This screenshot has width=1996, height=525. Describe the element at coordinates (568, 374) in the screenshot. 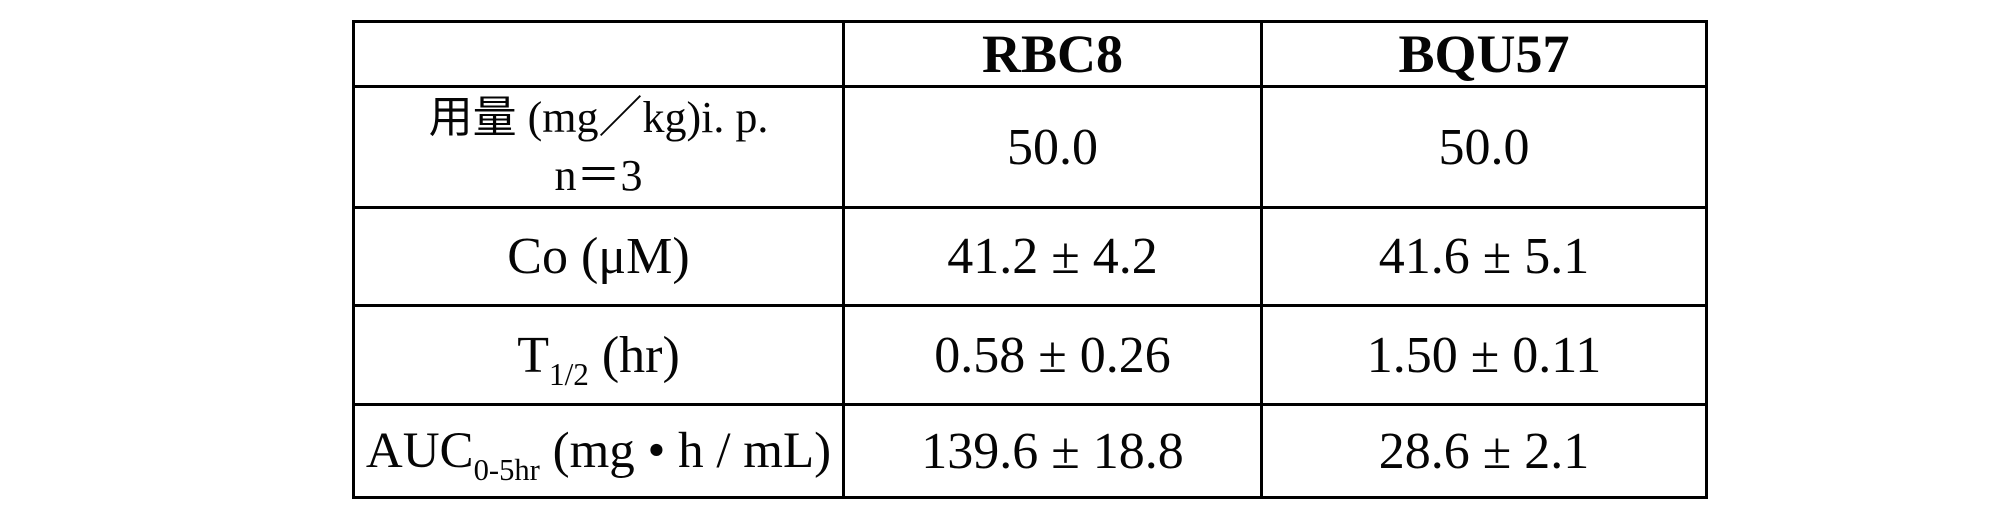

I see `t-half-subscript: 1/2` at that location.